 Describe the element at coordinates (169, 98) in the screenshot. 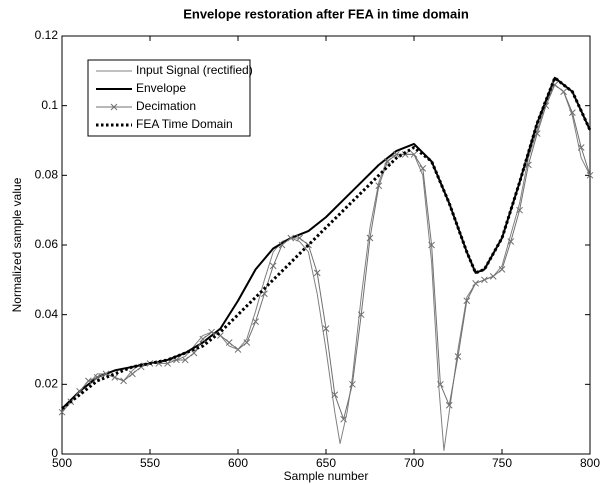

I see `legend-box` at that location.